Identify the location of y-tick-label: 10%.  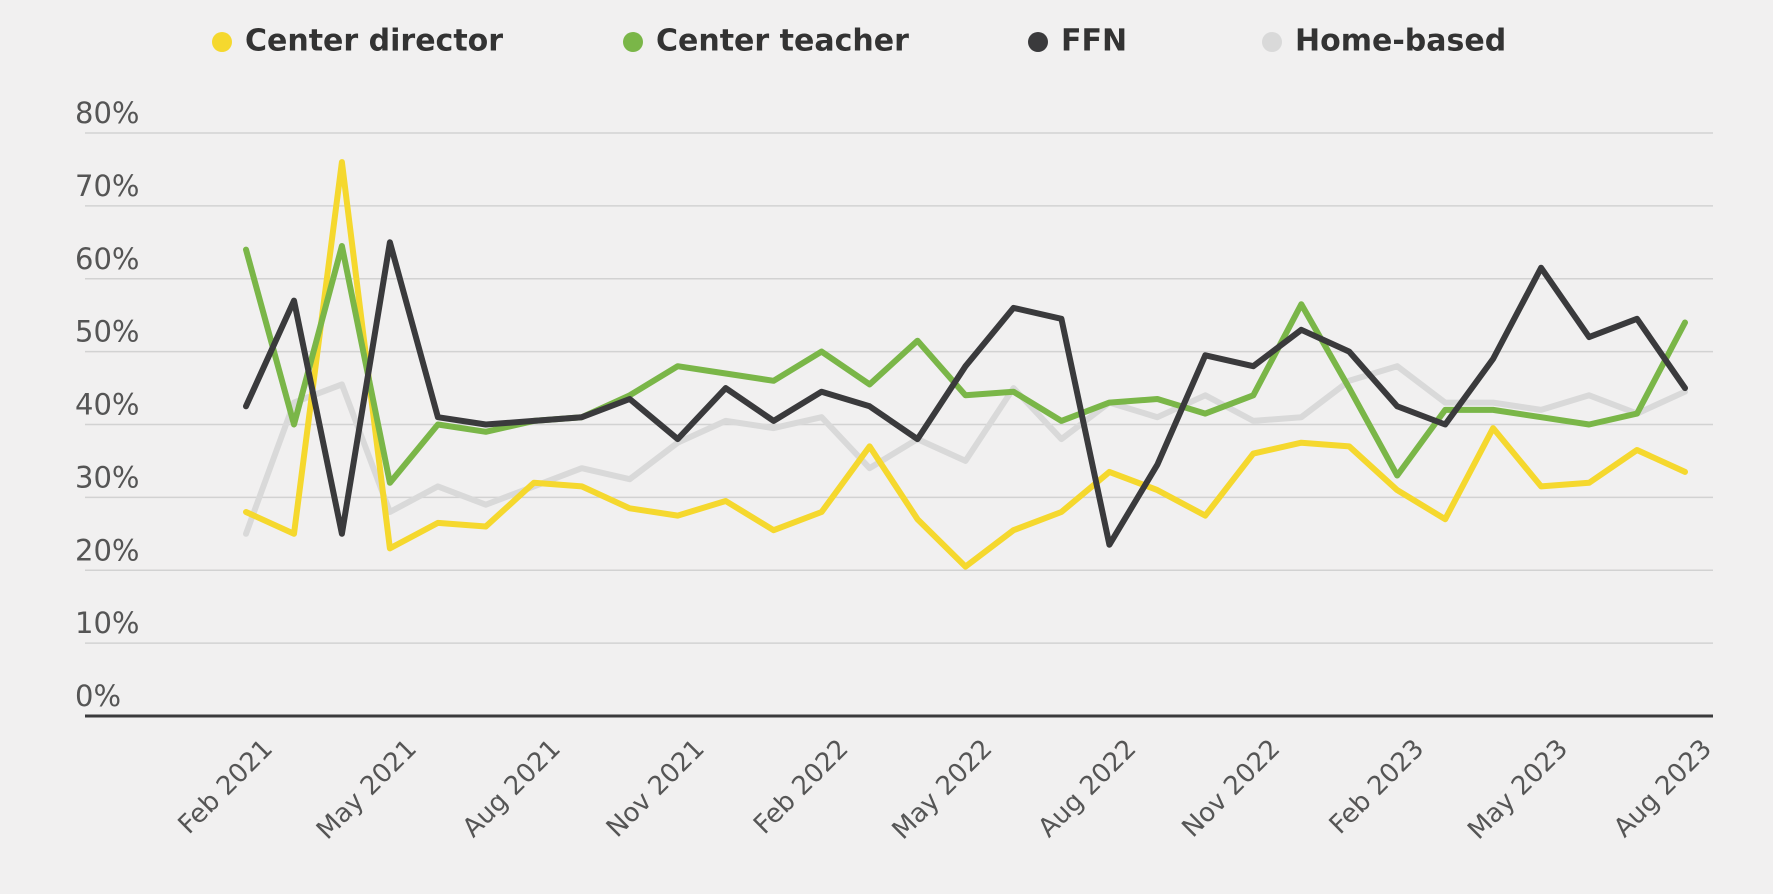
(107, 623).